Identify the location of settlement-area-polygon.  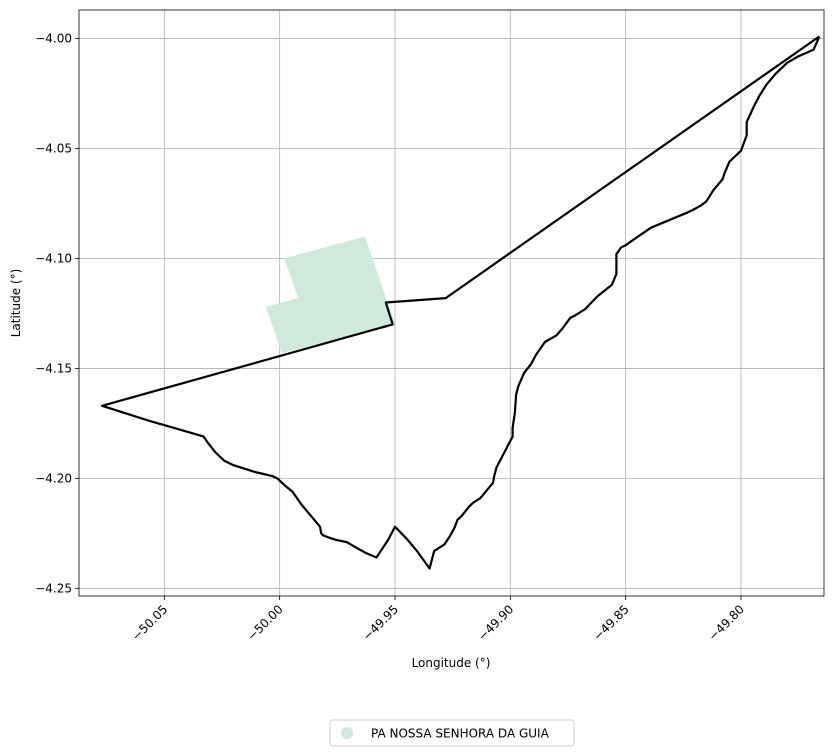
(330, 294).